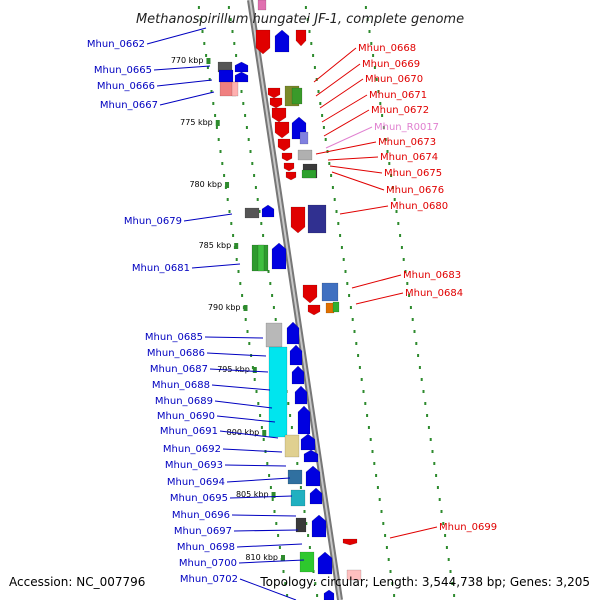 The height and width of the screenshot is (600, 600). Describe the element at coordinates (468, 527) in the screenshot. I see `gene-label-mhun-0699: Mhun_0699` at that location.